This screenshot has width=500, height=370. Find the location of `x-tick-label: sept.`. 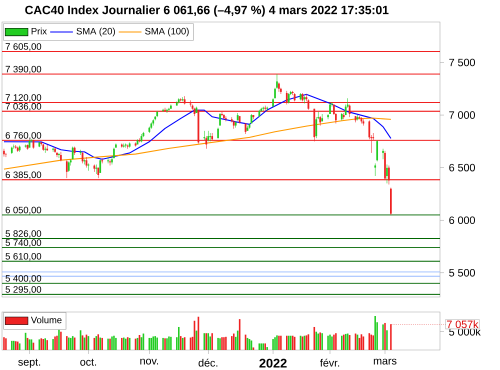

x-tick-label: sept. is located at coordinates (29, 363).